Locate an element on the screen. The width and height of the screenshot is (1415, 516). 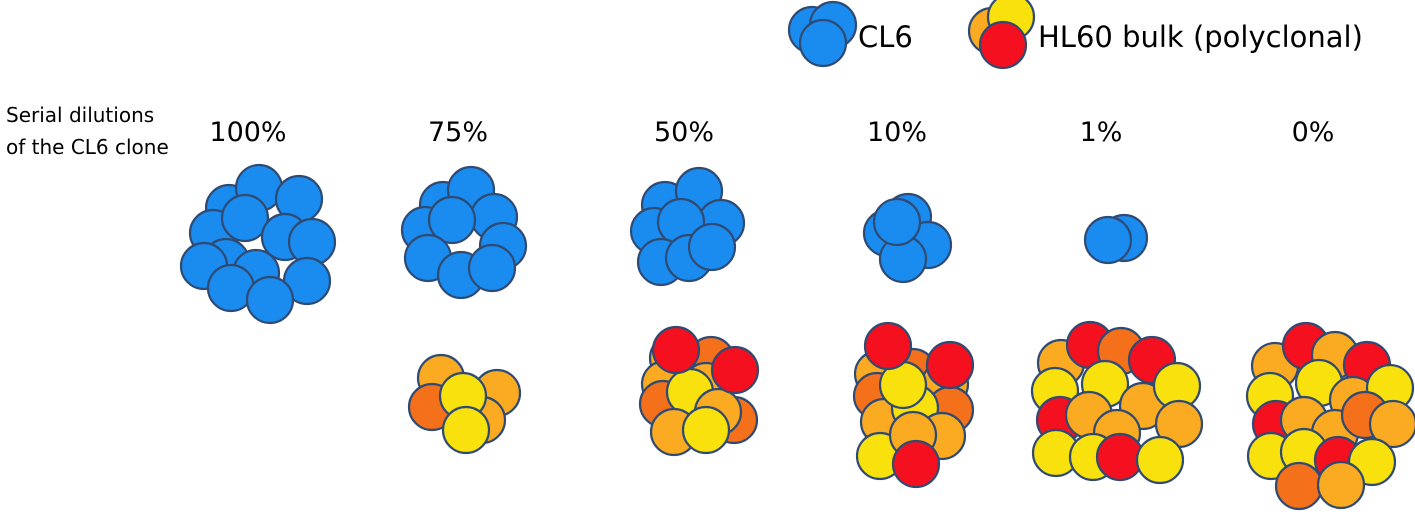
row-title-line1: Serial dilutions is located at coordinates (80, 115).